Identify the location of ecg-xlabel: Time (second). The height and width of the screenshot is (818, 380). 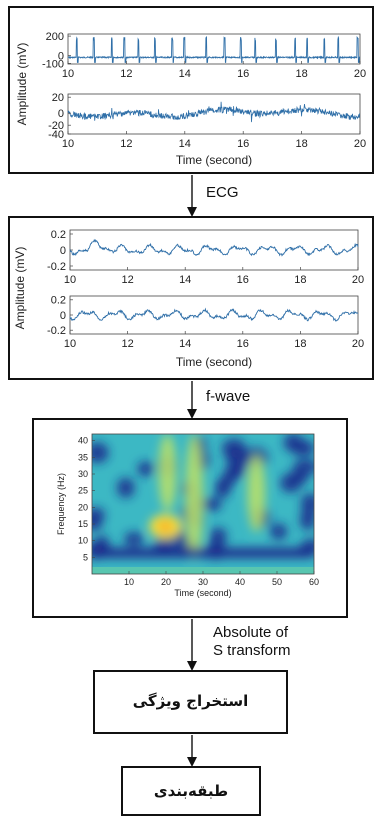
(214, 160).